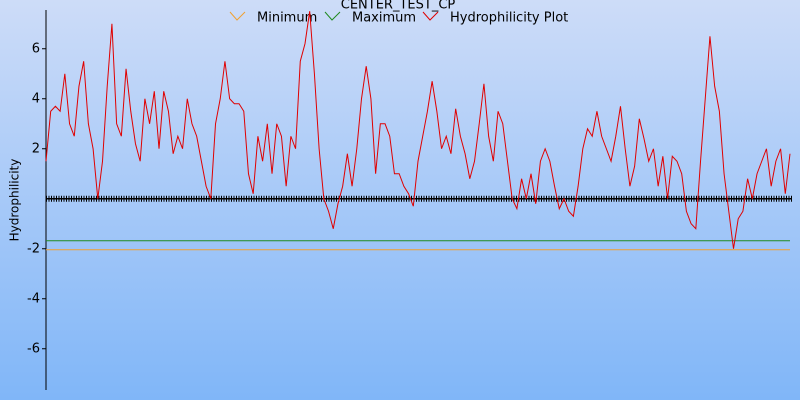  Describe the element at coordinates (33, 248) in the screenshot. I see `y-tick-label: -2` at that location.